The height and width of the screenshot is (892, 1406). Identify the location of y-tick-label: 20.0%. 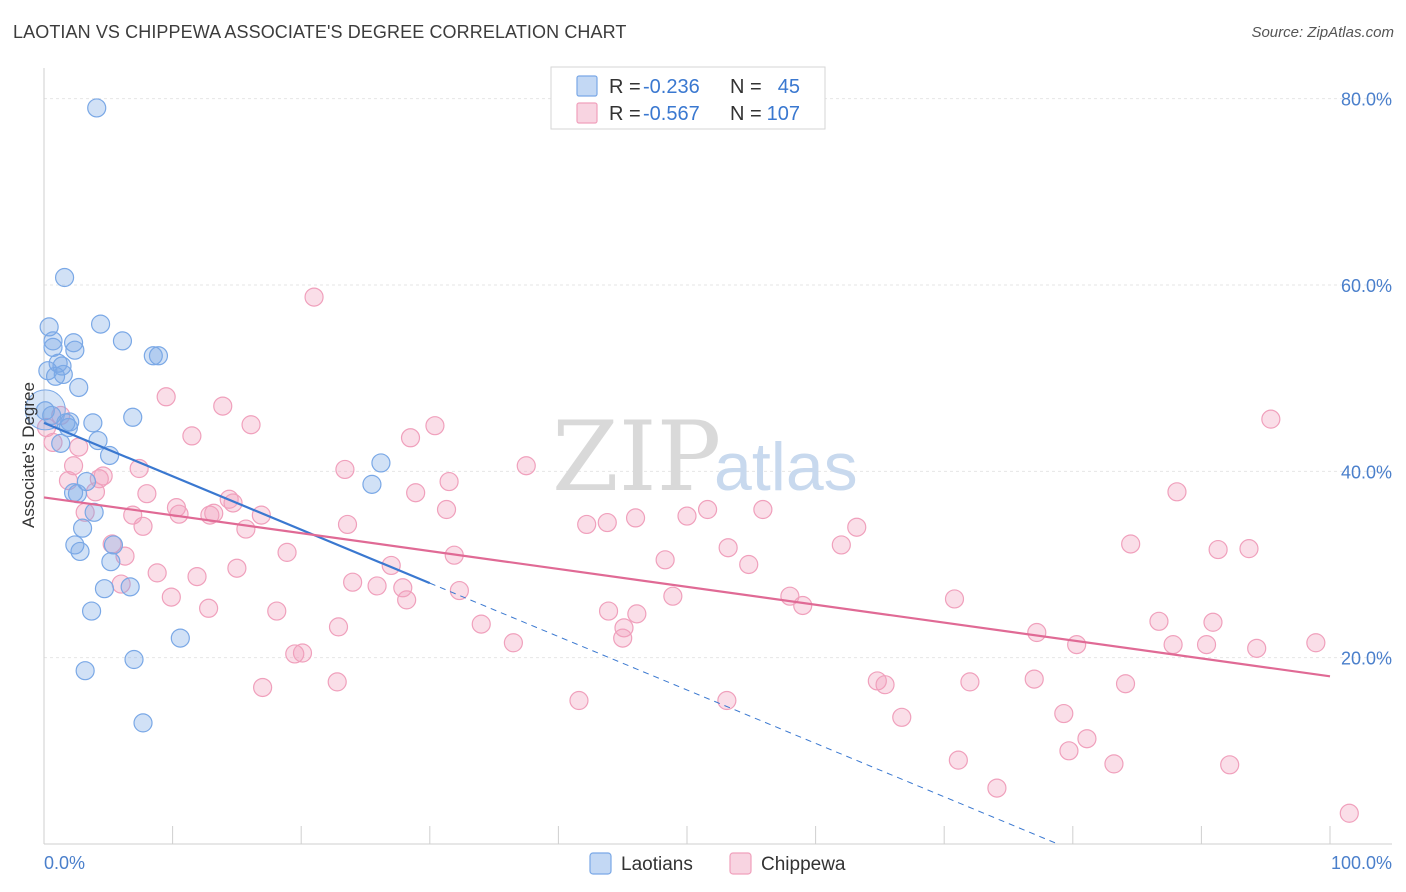
(1366, 659).